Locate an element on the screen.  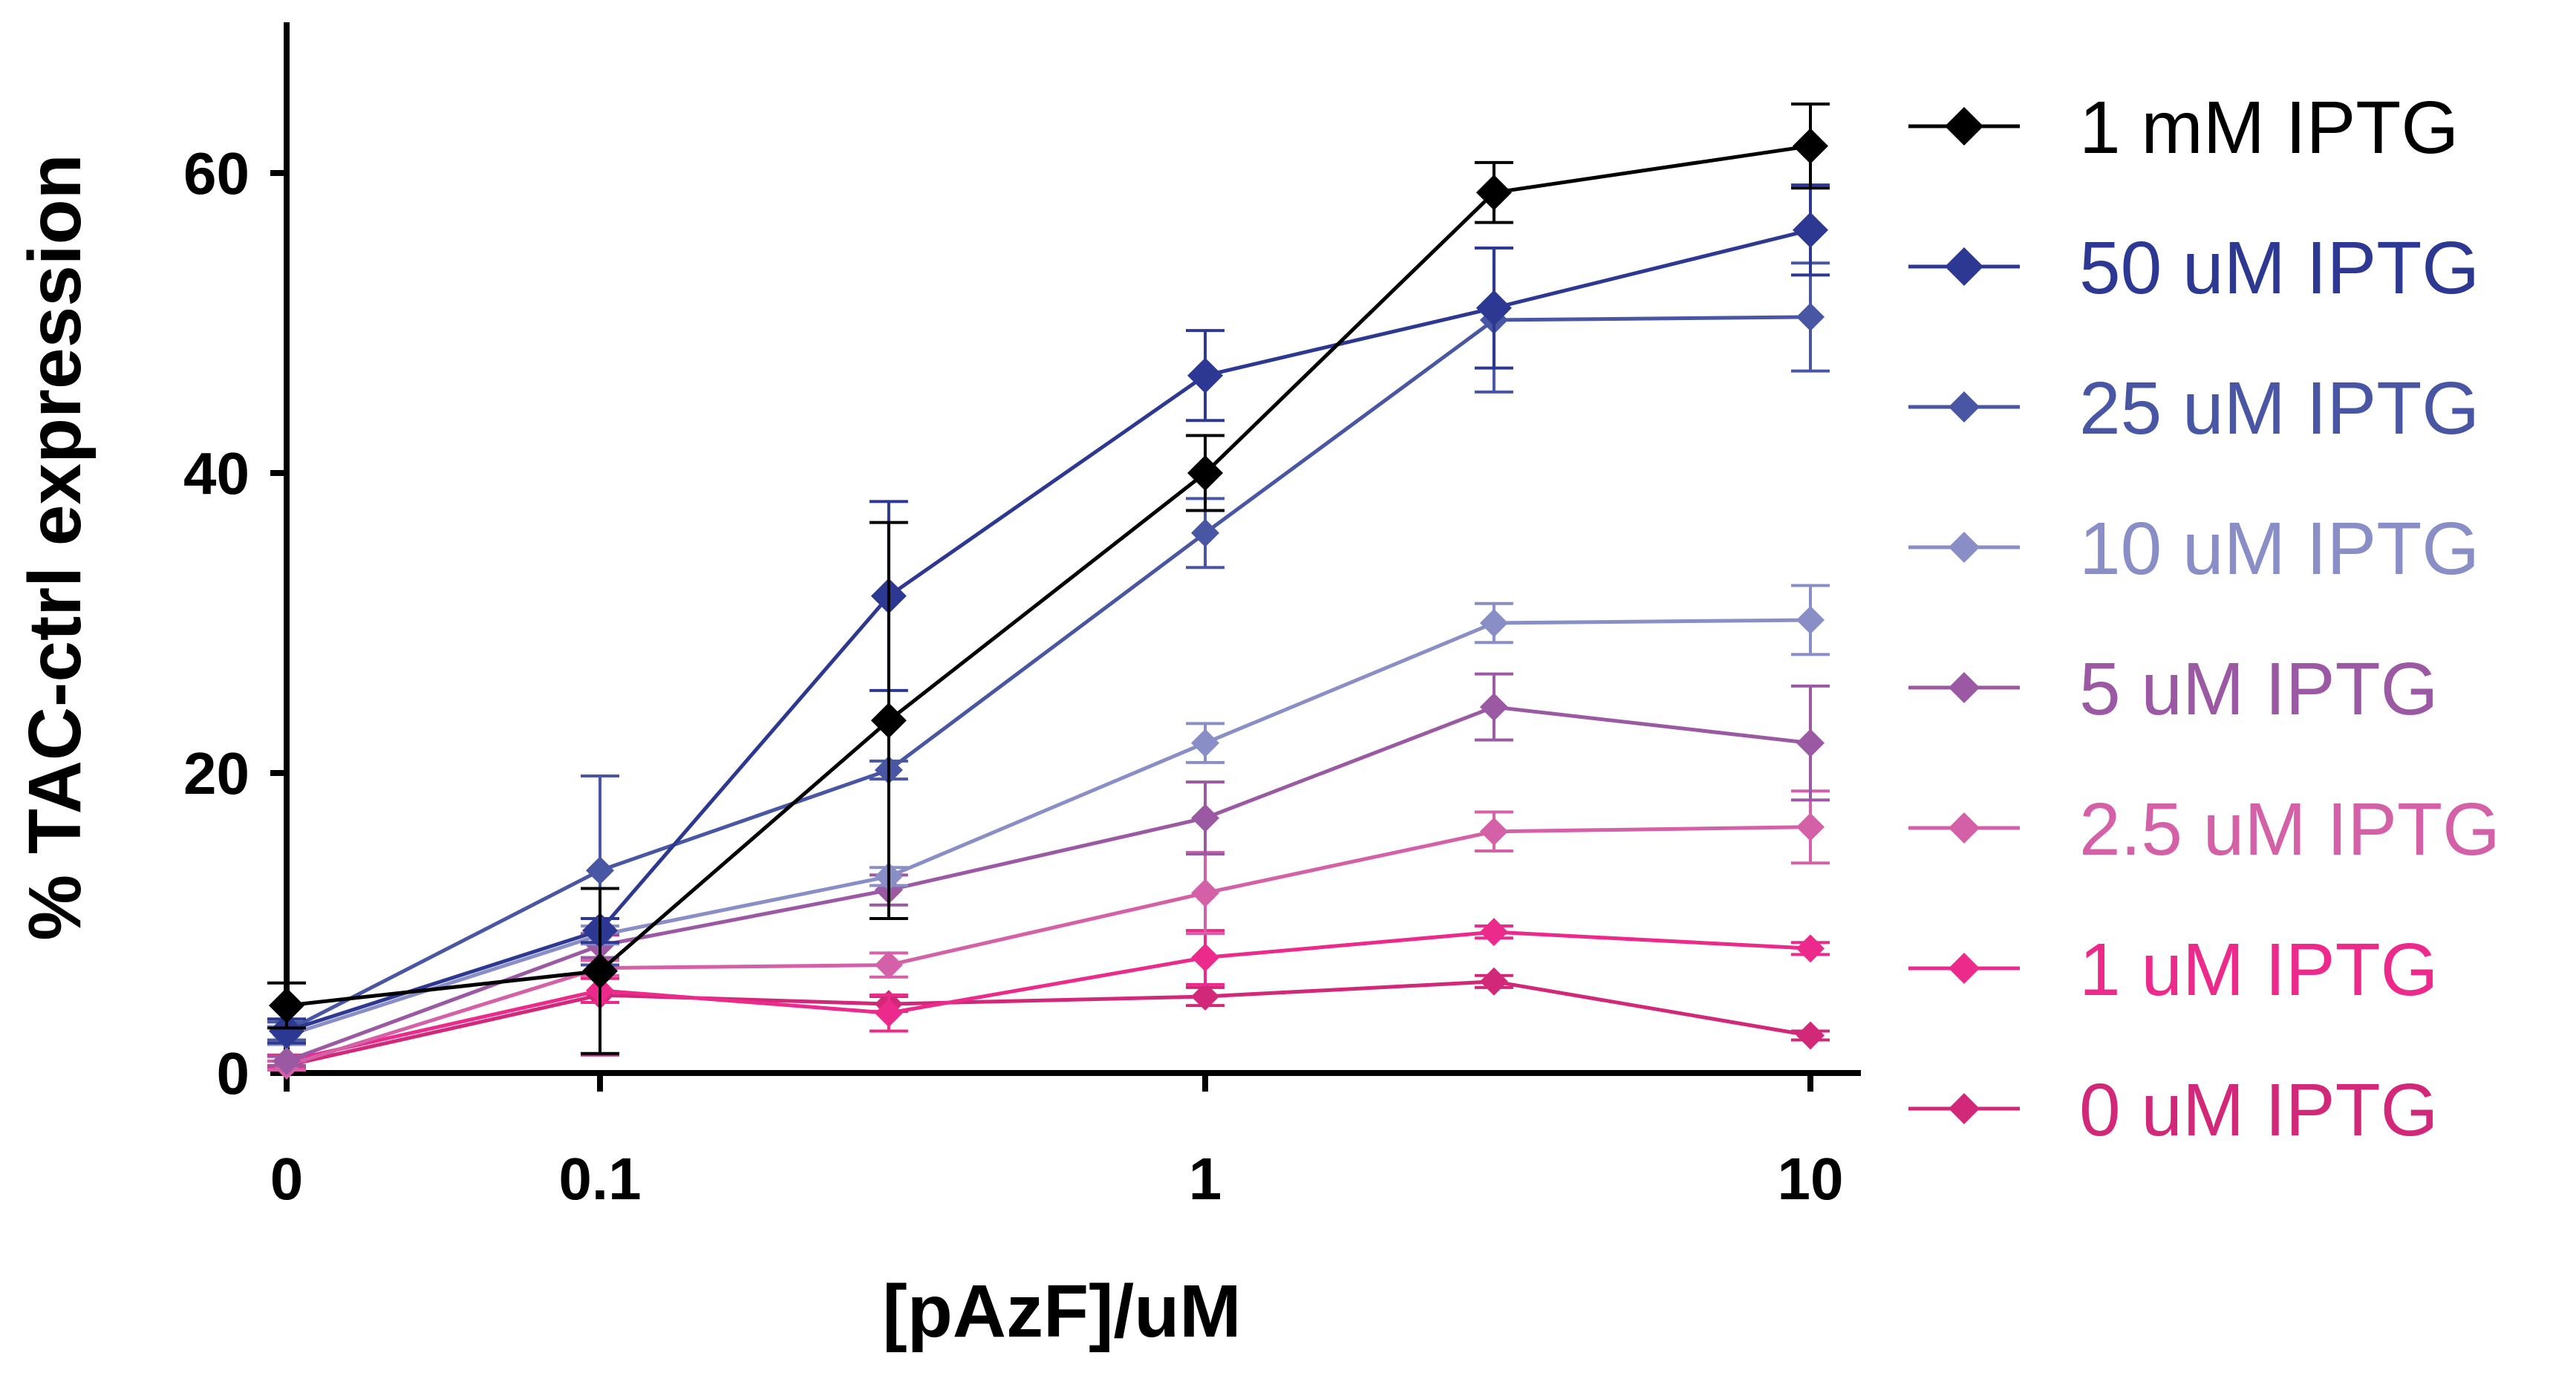
series-2-5-um-iptg is located at coordinates (1048, 935).